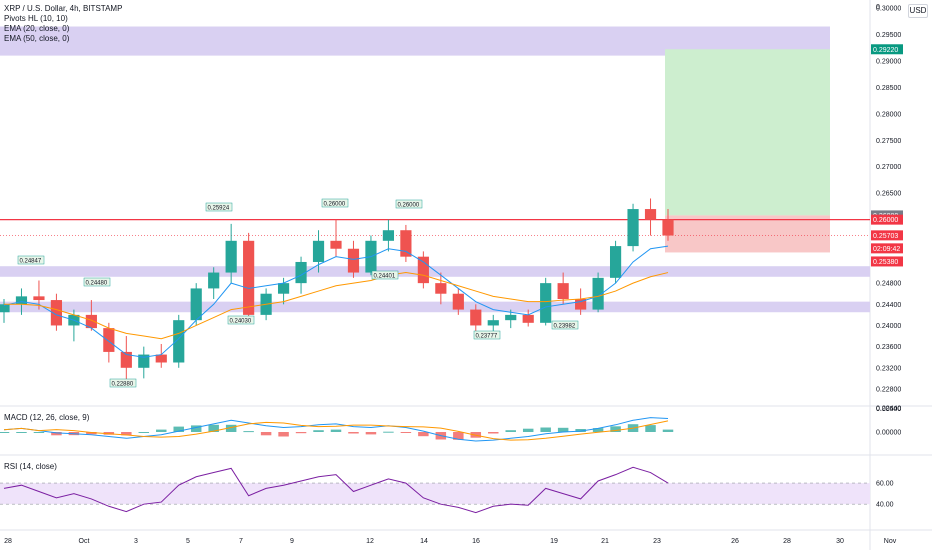 This screenshot has width=932, height=555. I want to click on price-axis-tick: 0.22800, so click(888, 389).